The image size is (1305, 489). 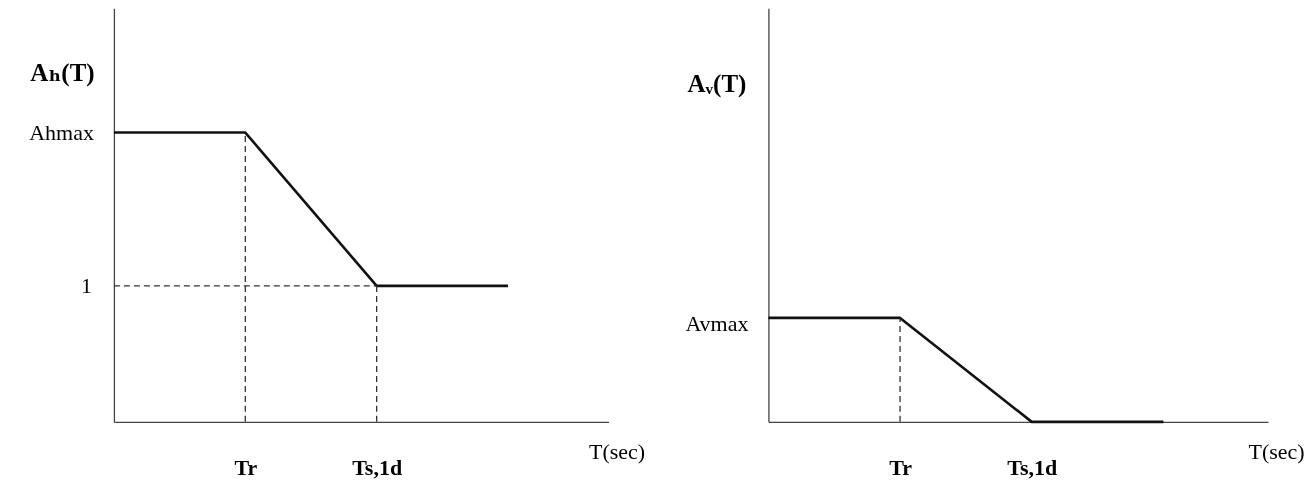 What do you see at coordinates (717, 323) in the screenshot?
I see `text: Avmax` at bounding box center [717, 323].